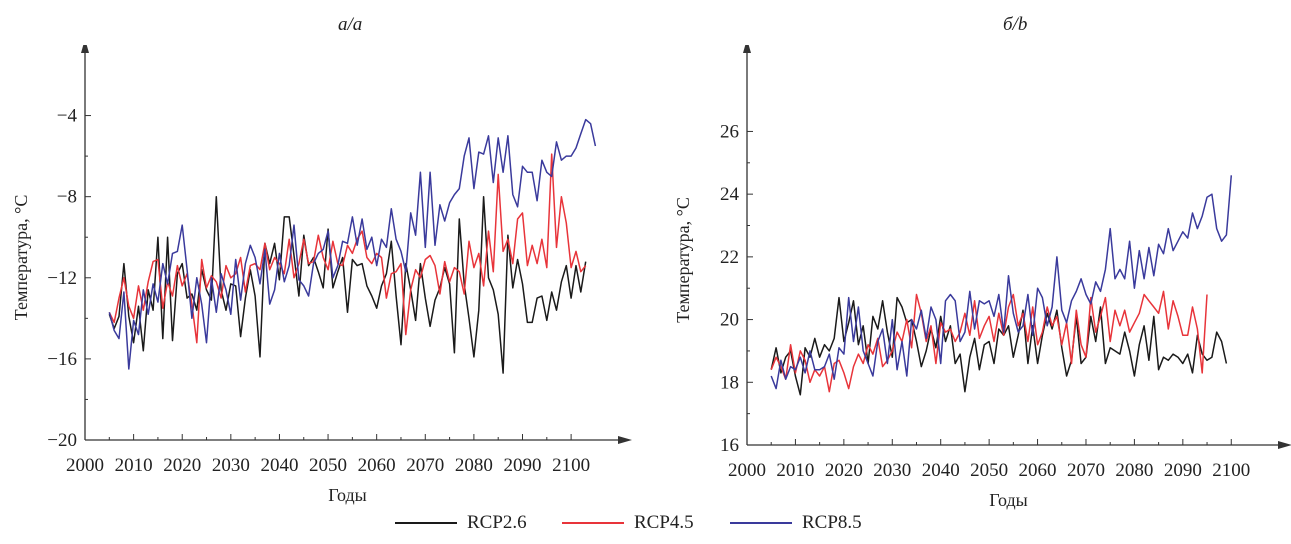  I want to click on legend: RCP2.6 RCP4.5 RCP8.5, so click(645, 527).